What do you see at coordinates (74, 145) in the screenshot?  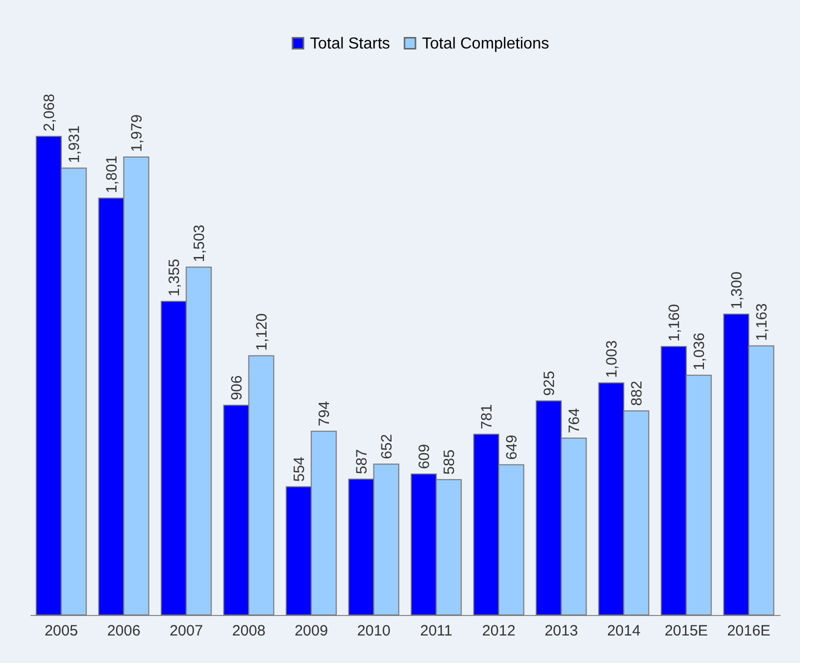 I see `data-label: 1,931` at bounding box center [74, 145].